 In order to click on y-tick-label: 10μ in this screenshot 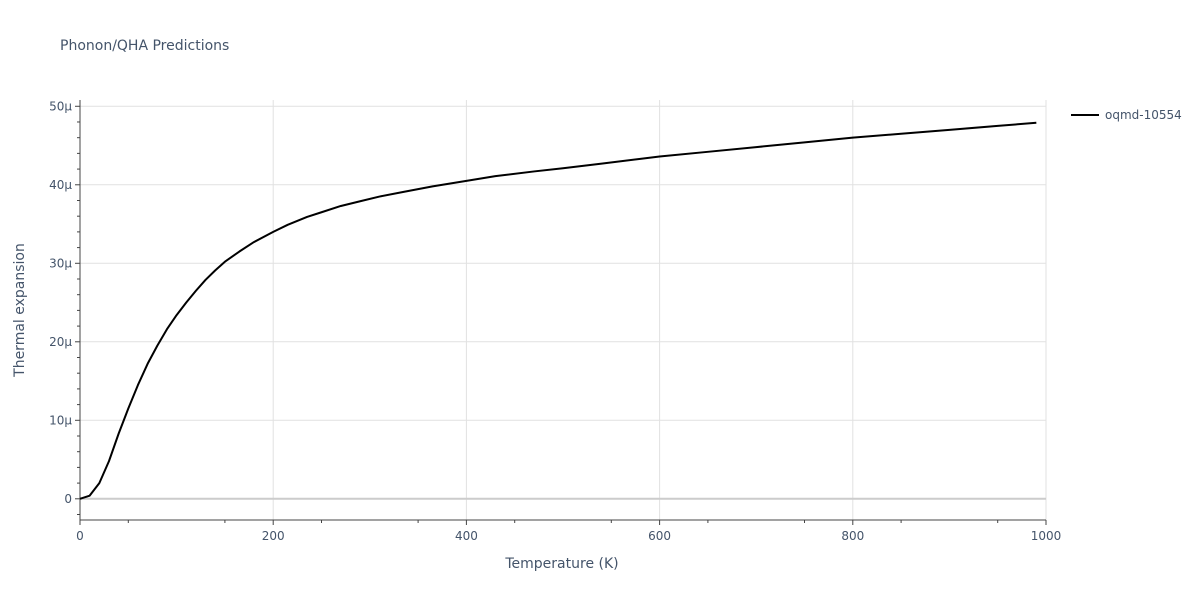, I will do `click(60, 420)`.